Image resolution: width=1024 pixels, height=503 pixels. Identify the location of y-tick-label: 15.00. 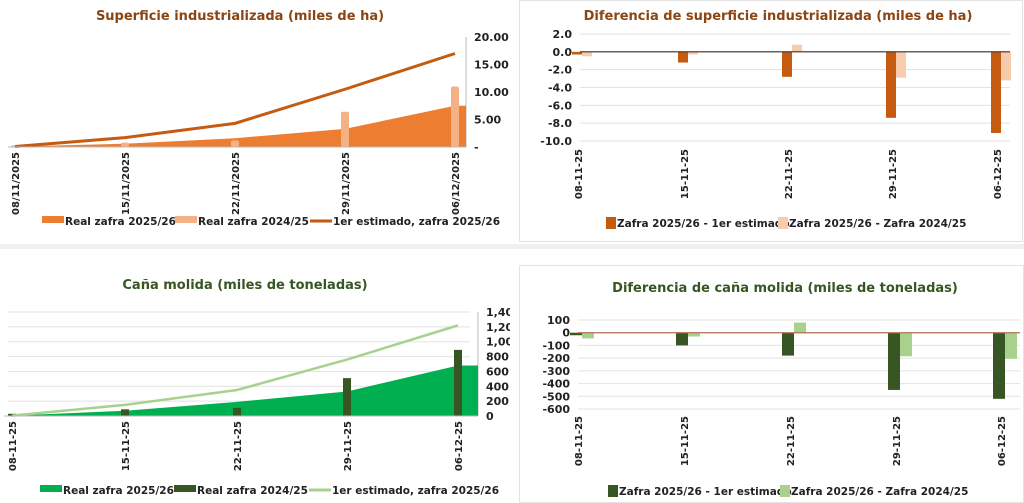
(491, 65).